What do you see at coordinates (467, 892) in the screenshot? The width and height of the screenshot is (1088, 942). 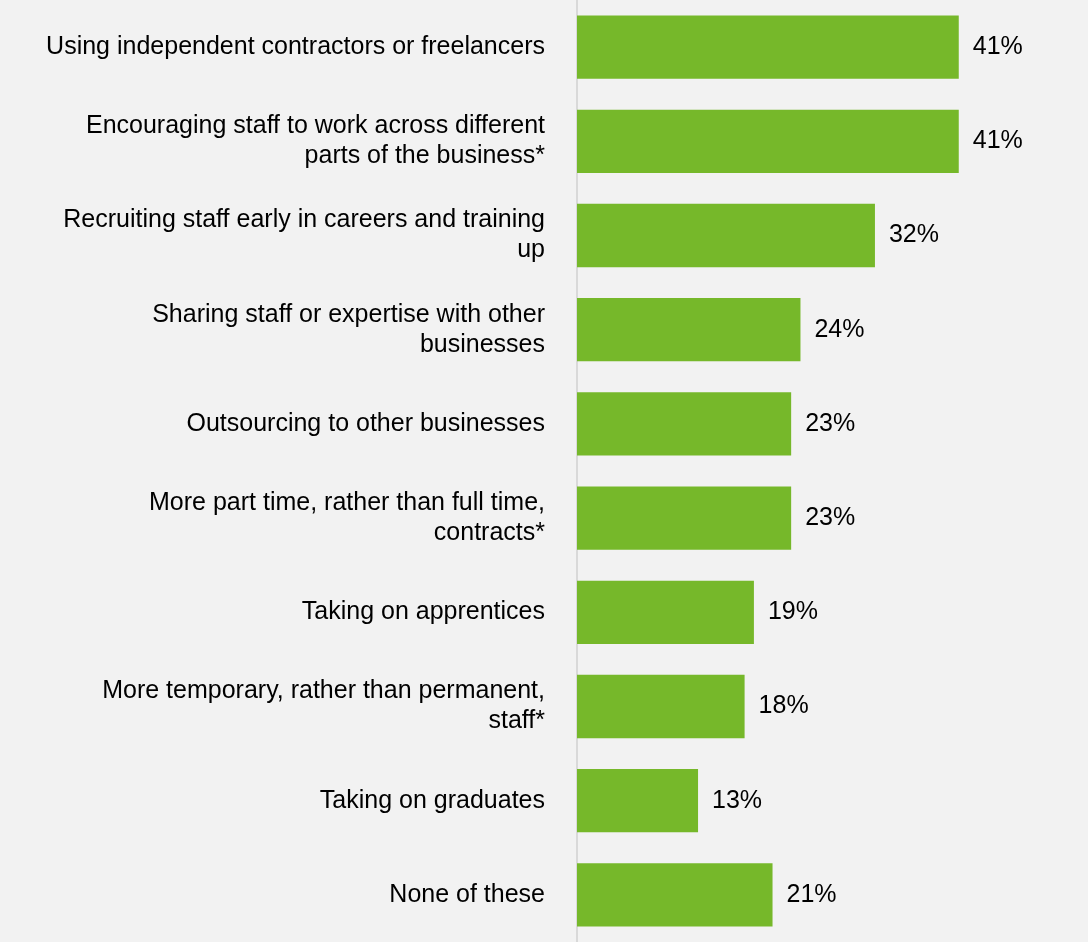 I see `y-tick-label: None of these` at bounding box center [467, 892].